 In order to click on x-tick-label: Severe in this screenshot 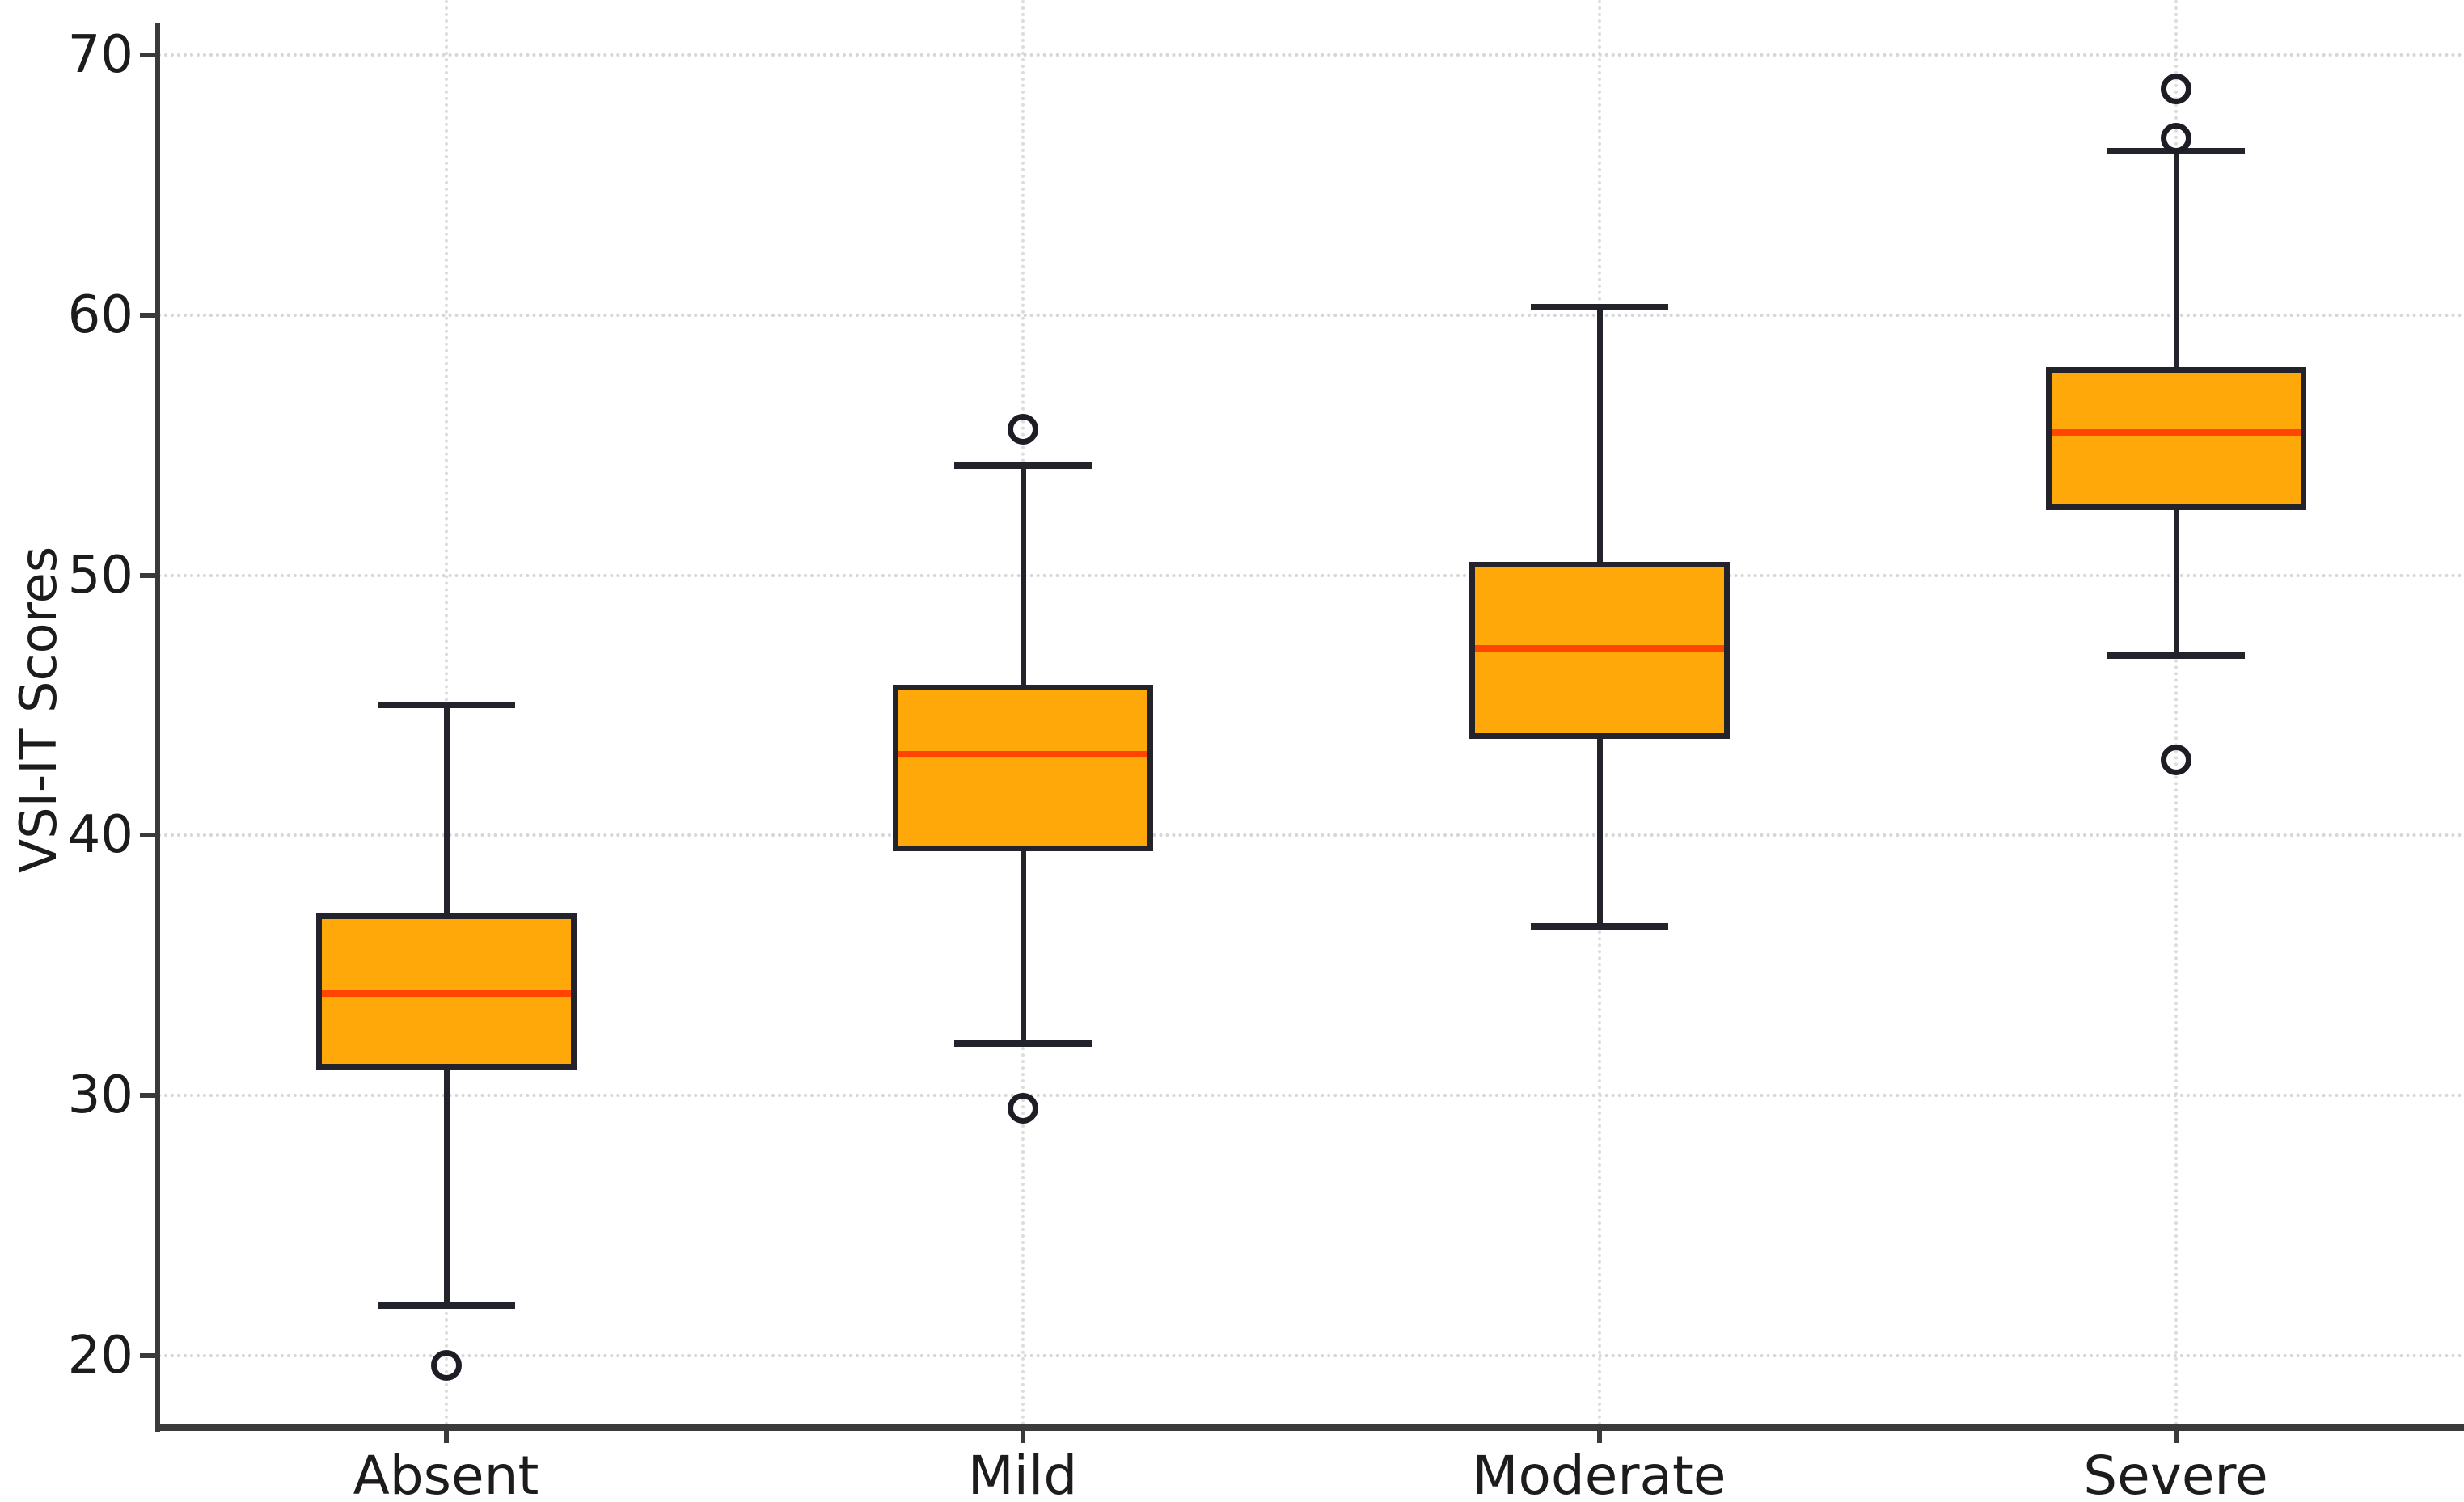, I will do `click(2175, 1473)`.